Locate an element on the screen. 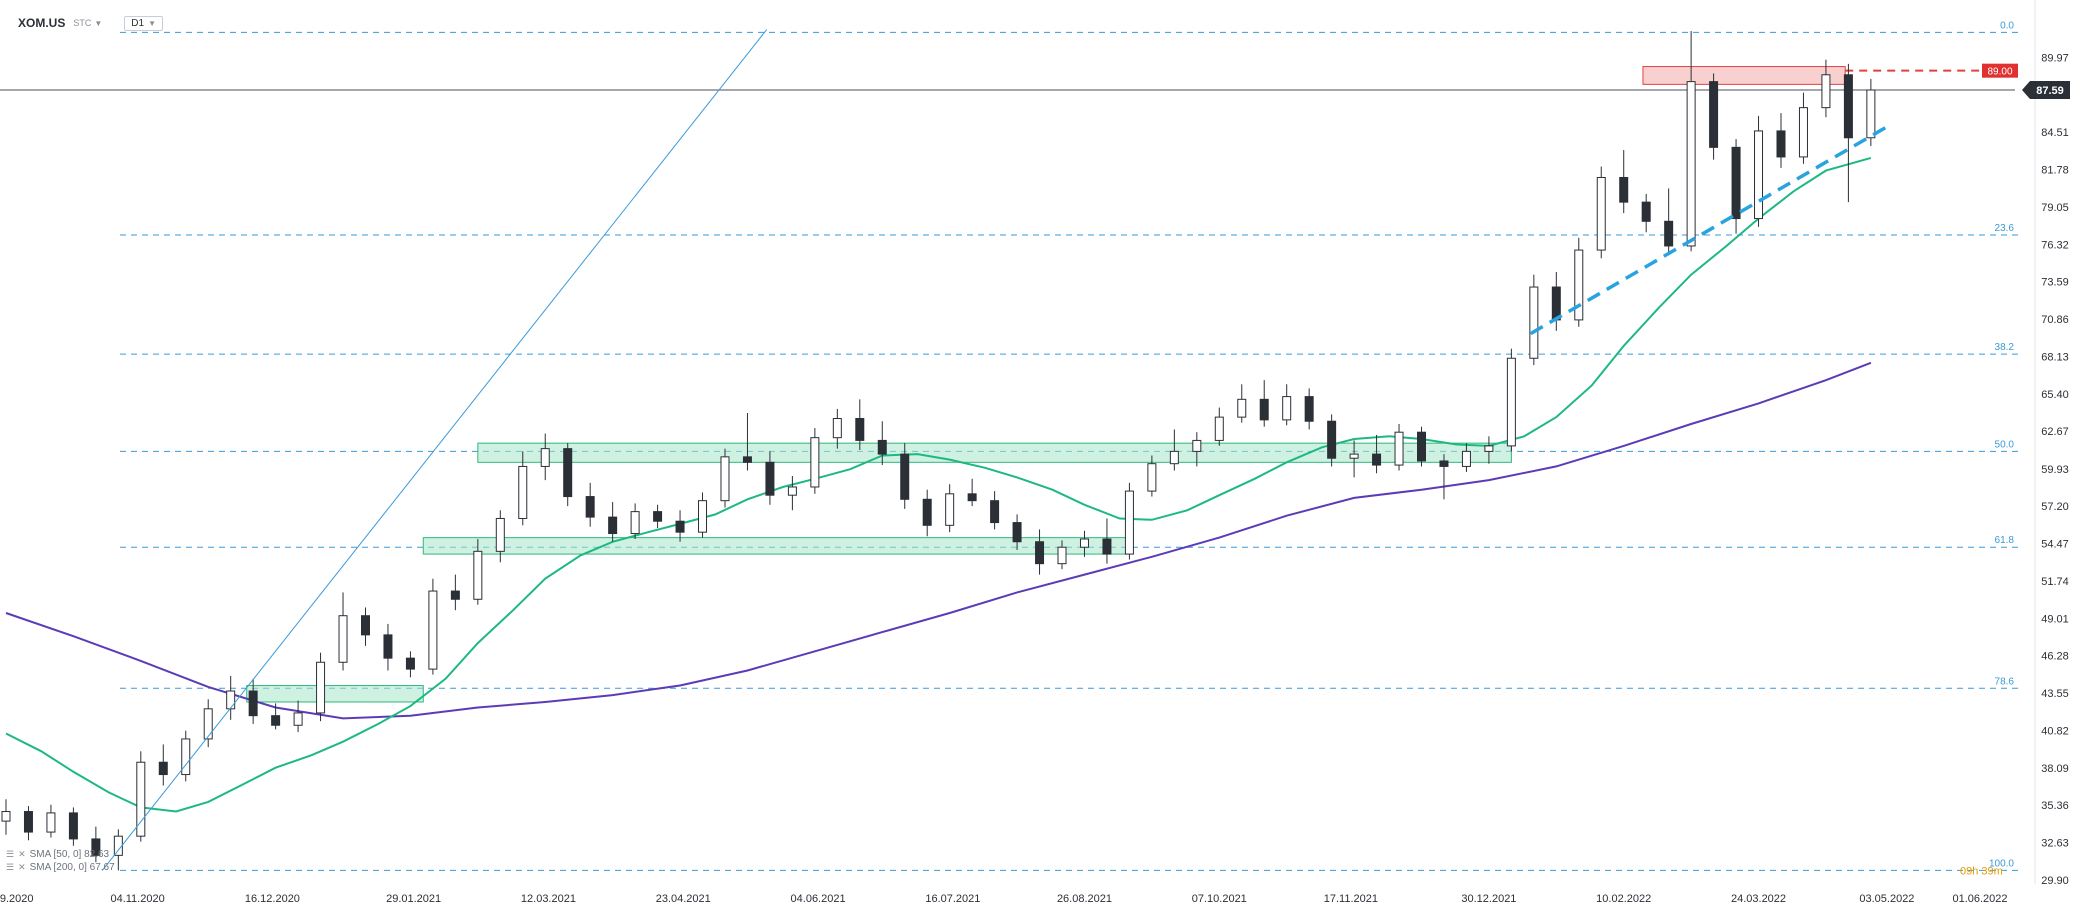  legend-row-sma50: ☰ ✕ SMA [50, 0] 82.63 is located at coordinates (60, 854).